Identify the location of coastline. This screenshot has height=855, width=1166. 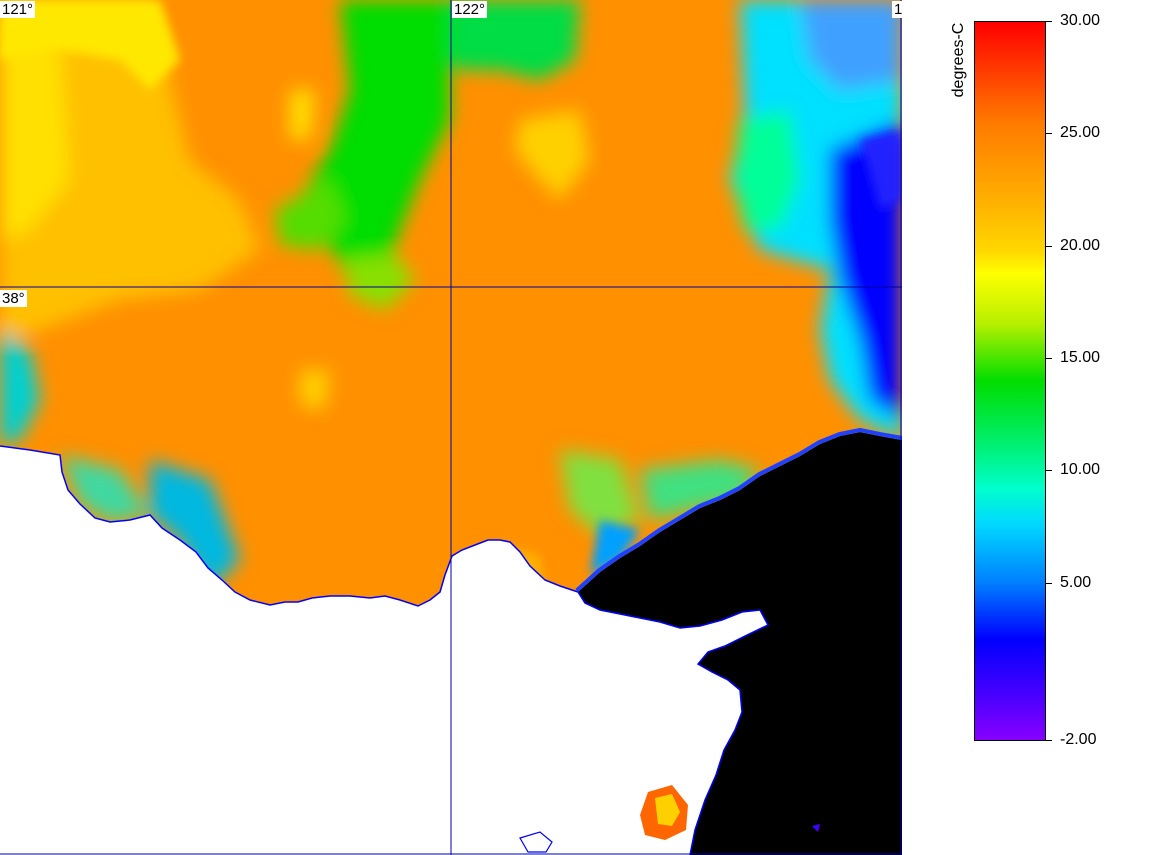
(289, 526).